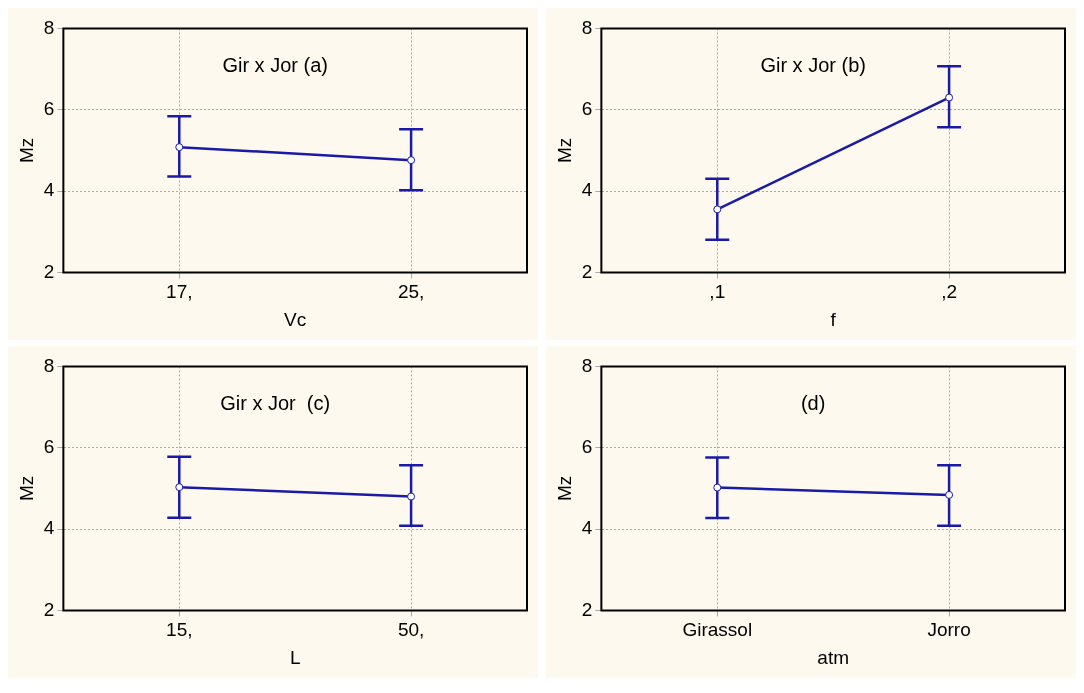 The width and height of the screenshot is (1084, 693). What do you see at coordinates (813, 64) in the screenshot?
I see `annotation: Gir x Jor (b)` at bounding box center [813, 64].